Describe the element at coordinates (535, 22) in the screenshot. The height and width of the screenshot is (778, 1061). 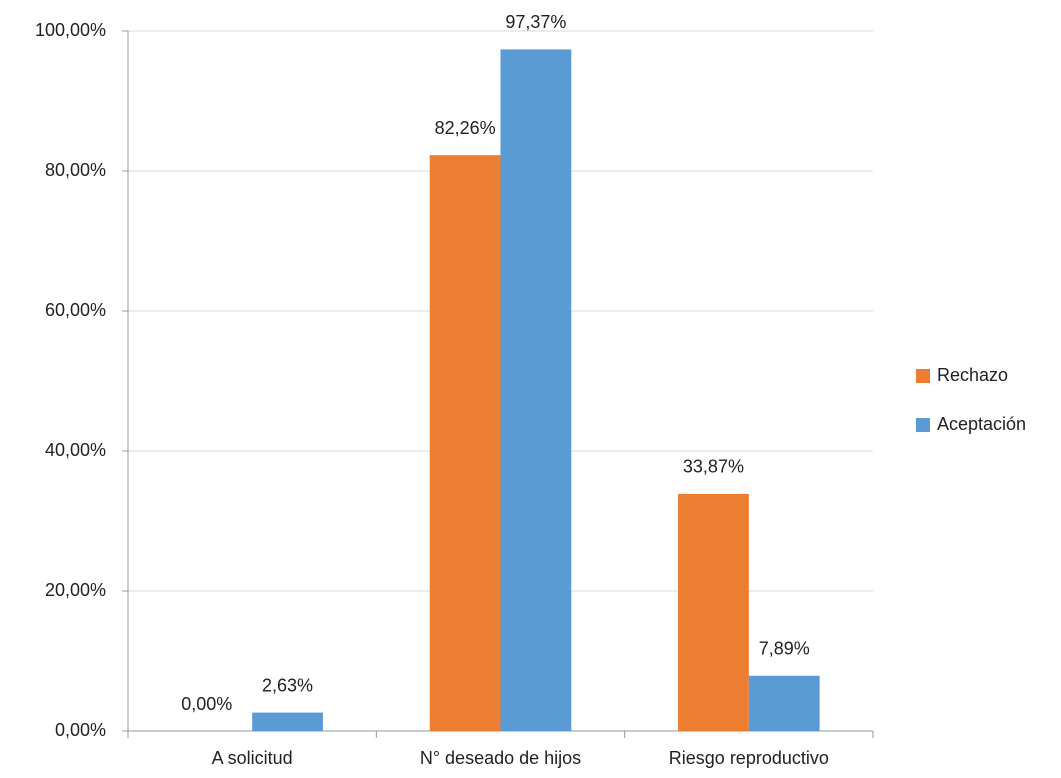
I see `data-label: 97,37%` at that location.